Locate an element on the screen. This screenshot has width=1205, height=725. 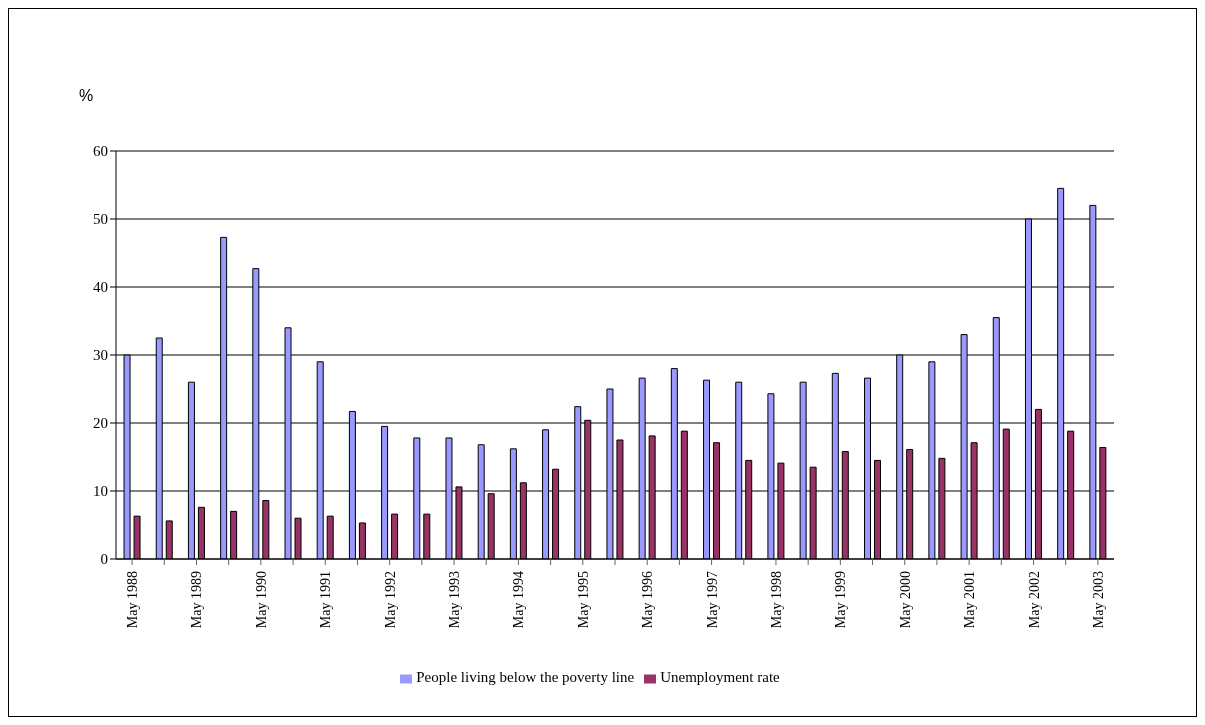
x-tick-label: May 2001 is located at coordinates (970, 600).